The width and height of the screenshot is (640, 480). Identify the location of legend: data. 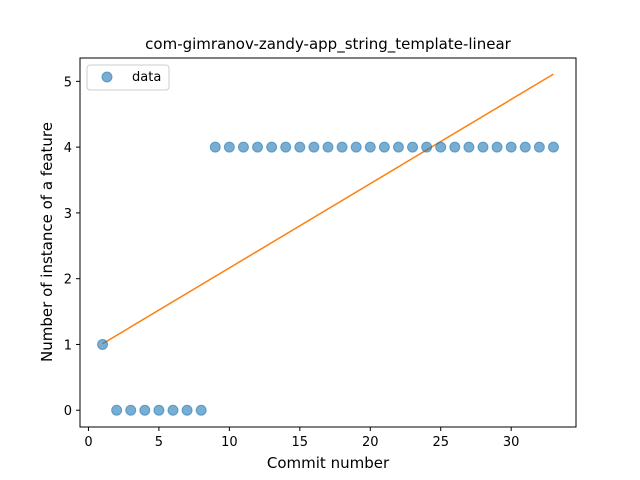
(128, 77).